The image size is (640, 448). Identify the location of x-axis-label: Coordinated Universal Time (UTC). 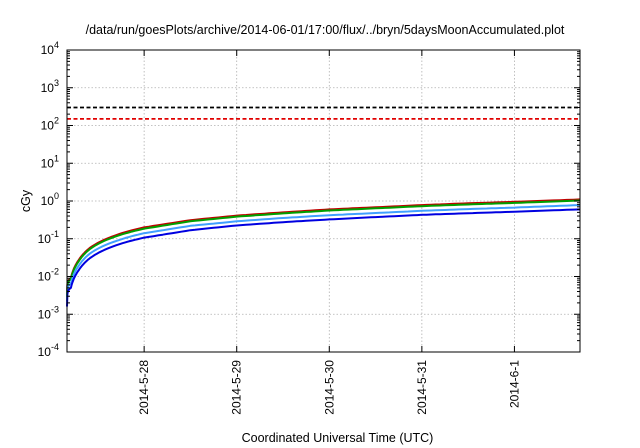
(338, 438).